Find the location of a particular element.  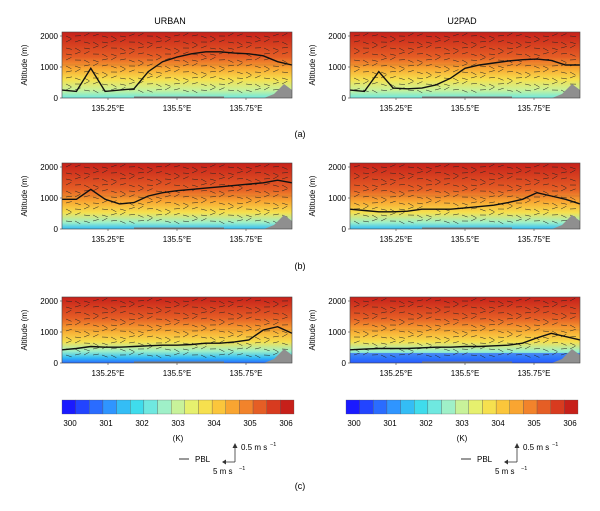

x-tick-label: 135.75°E is located at coordinates (245, 108).